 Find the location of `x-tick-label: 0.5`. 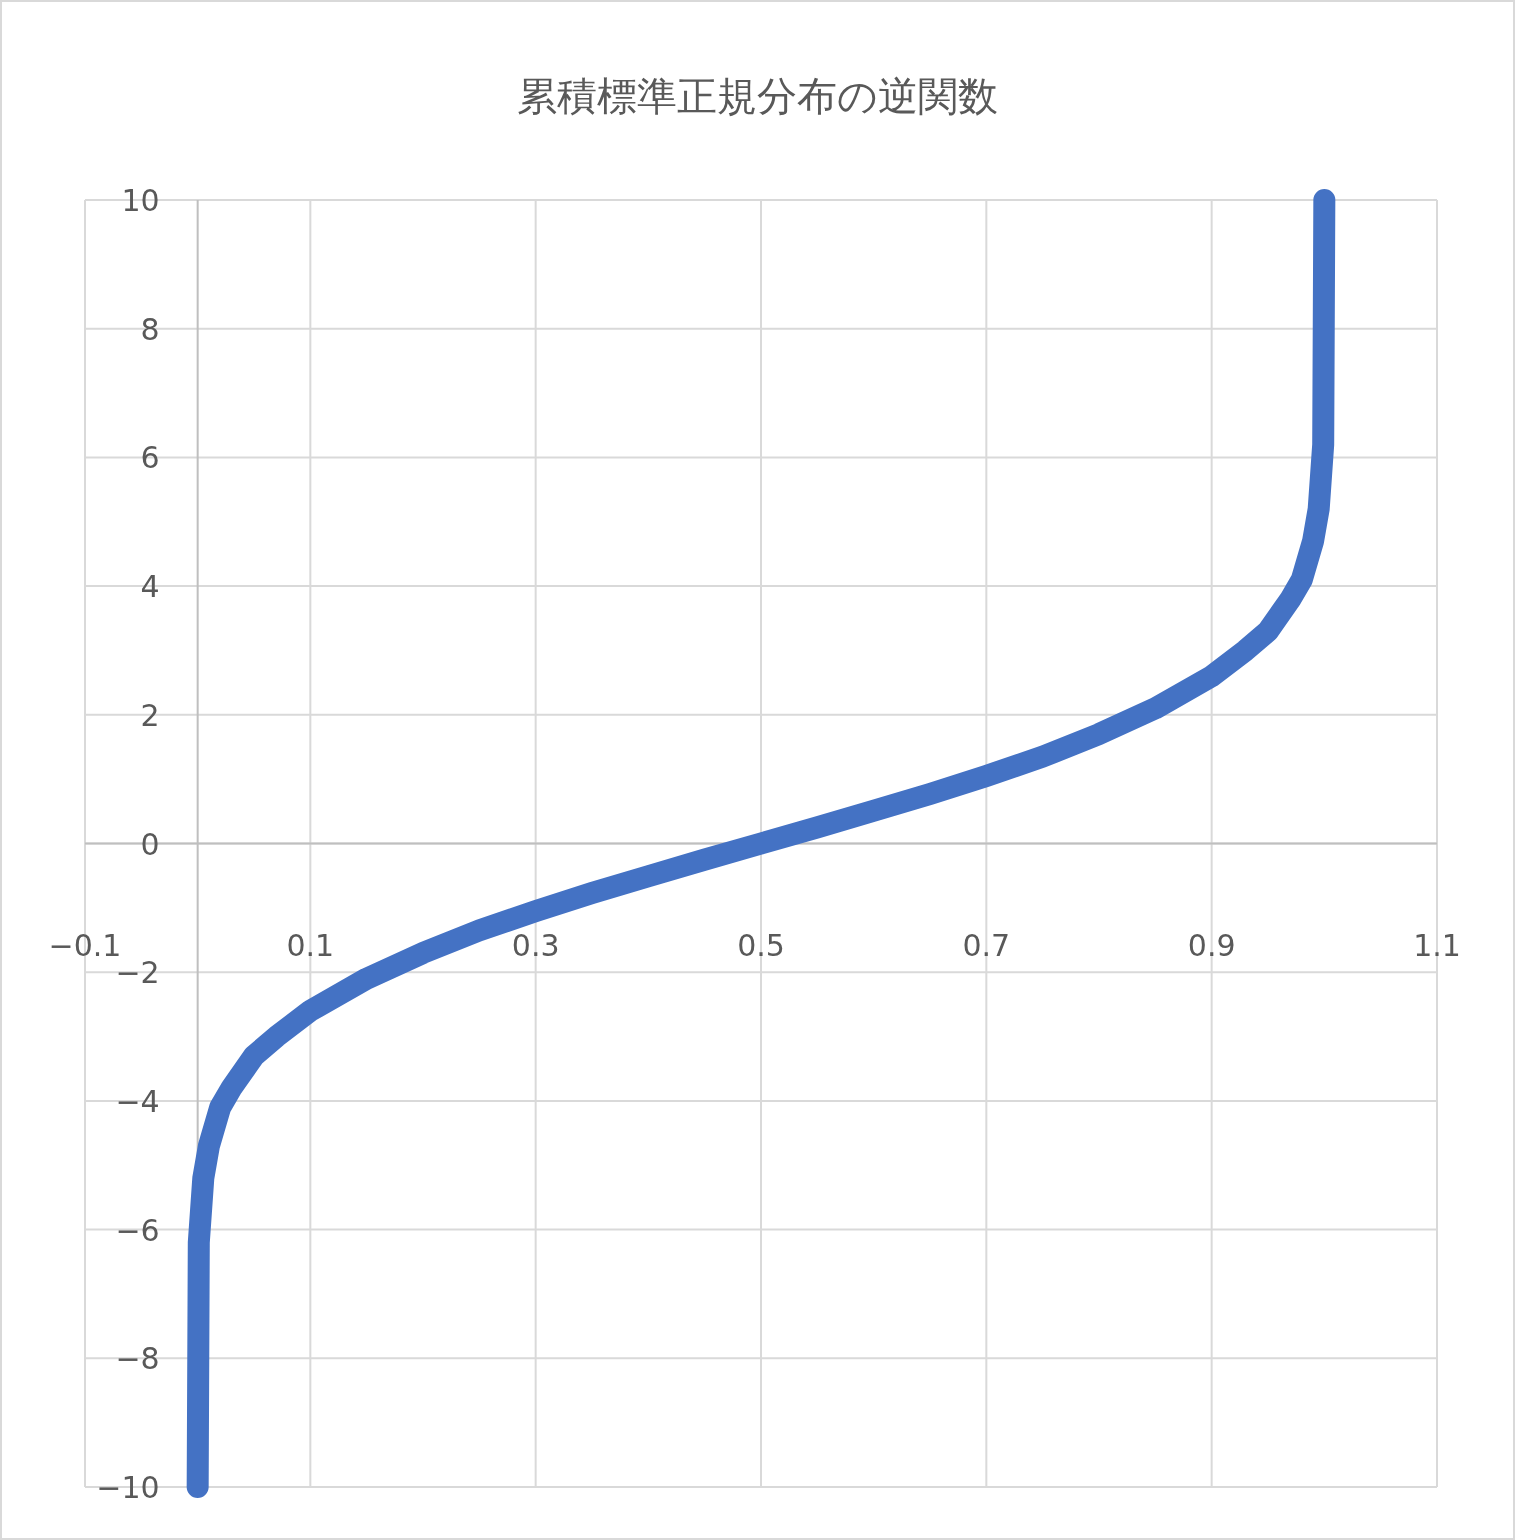

x-tick-label: 0.5 is located at coordinates (761, 945).